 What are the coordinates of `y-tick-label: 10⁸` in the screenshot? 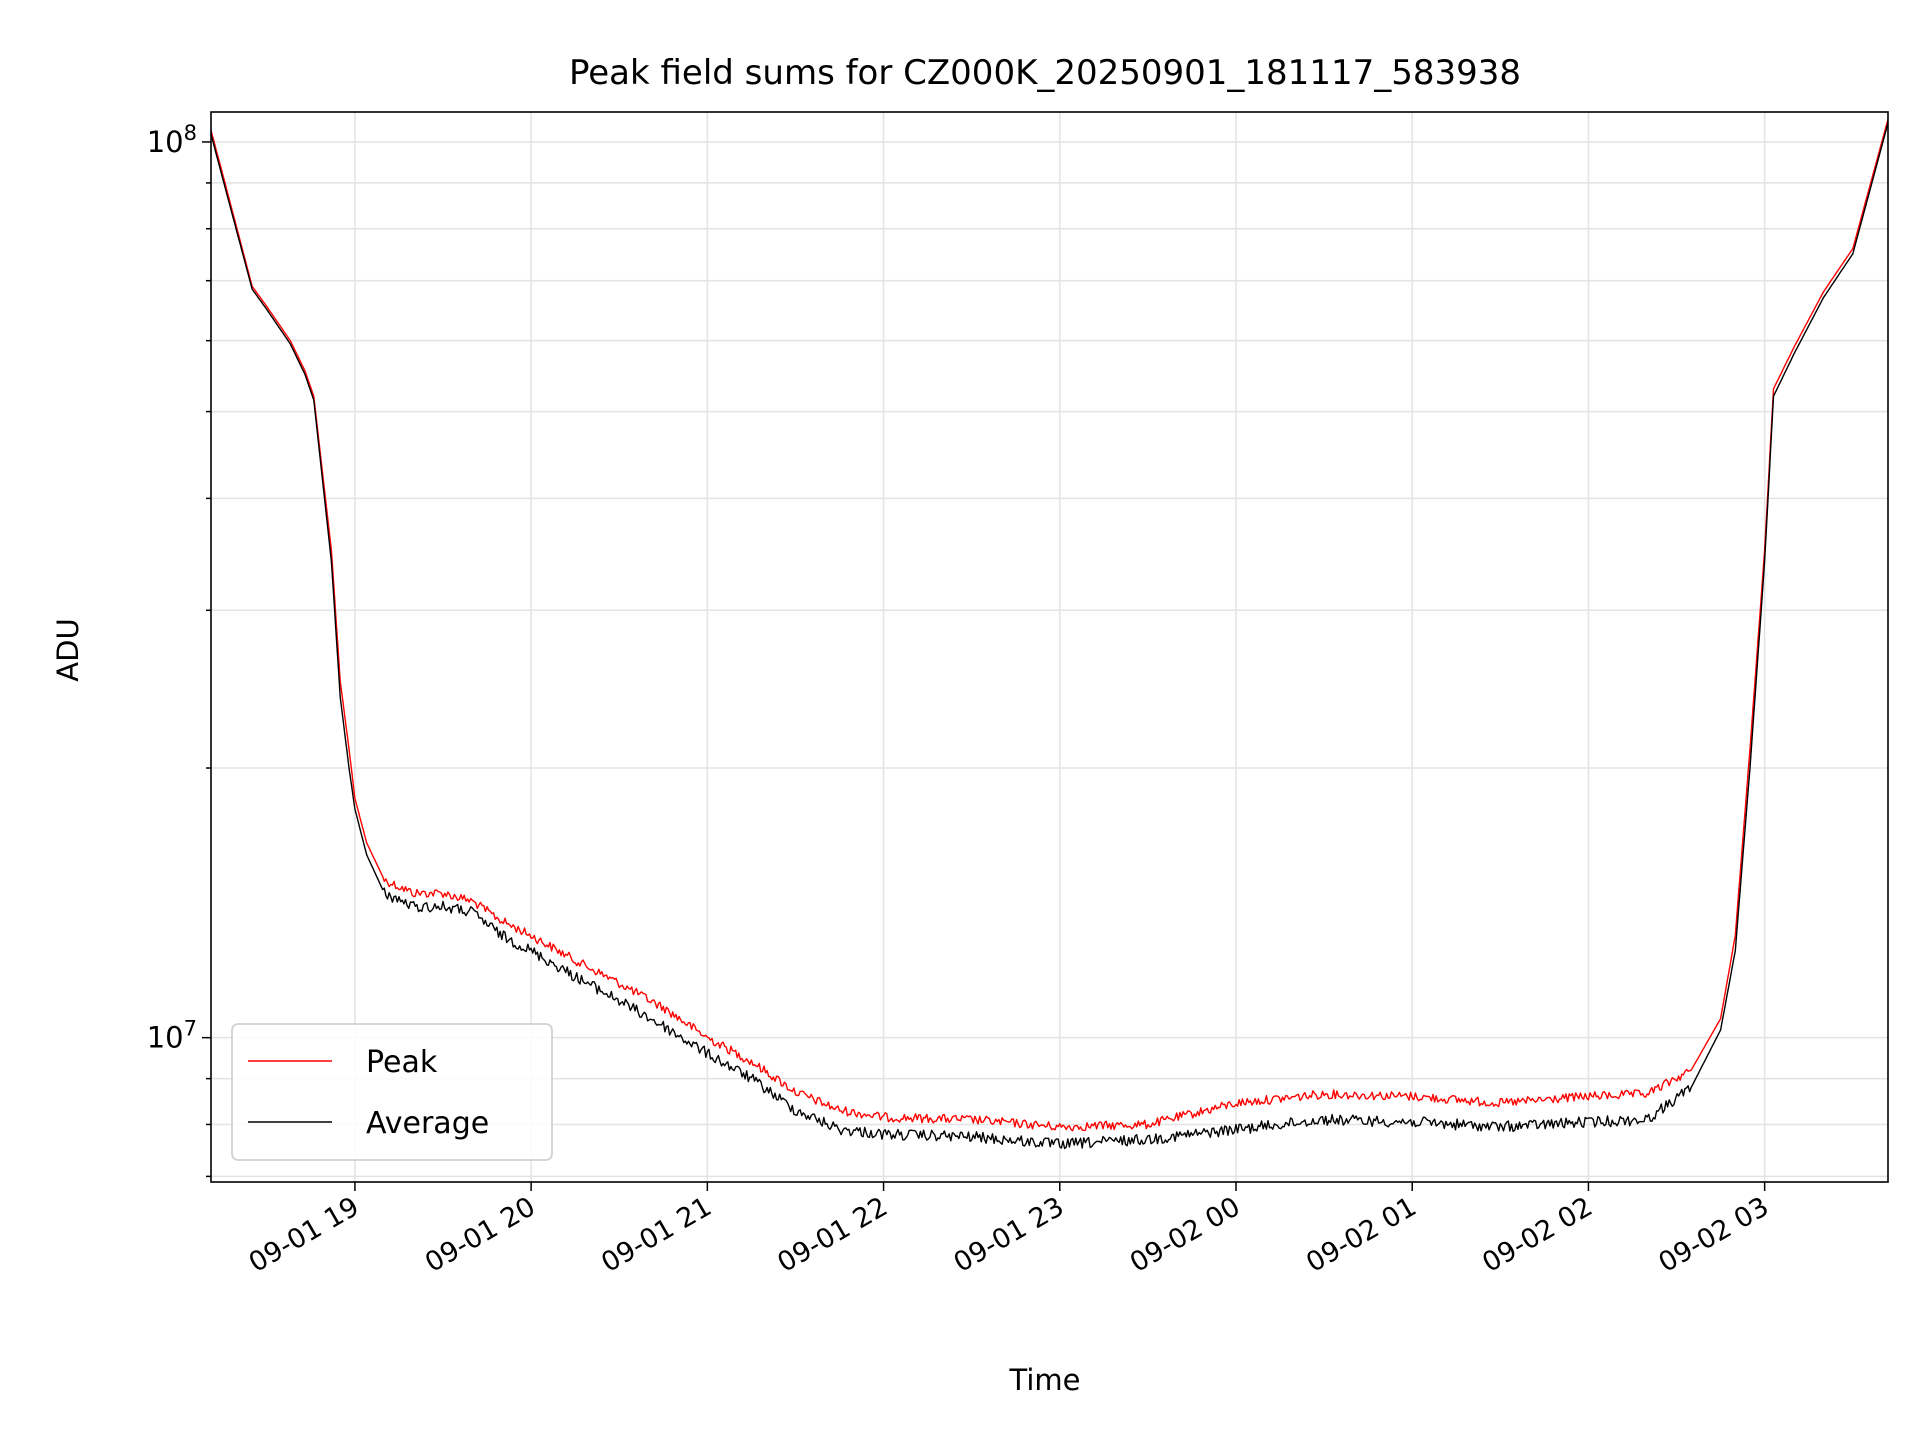 It's located at (172, 140).